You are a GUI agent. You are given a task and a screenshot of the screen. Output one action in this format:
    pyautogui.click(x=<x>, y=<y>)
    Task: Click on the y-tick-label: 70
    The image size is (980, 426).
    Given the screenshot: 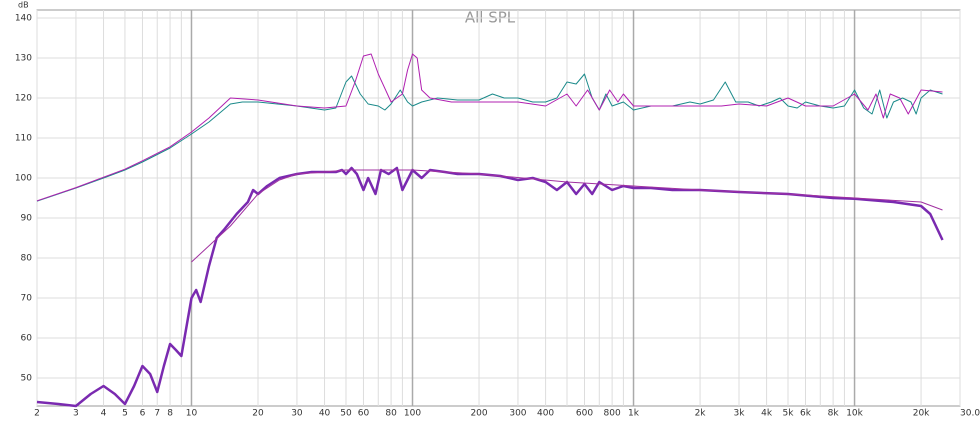 What is the action you would take?
    pyautogui.click(x=27, y=299)
    